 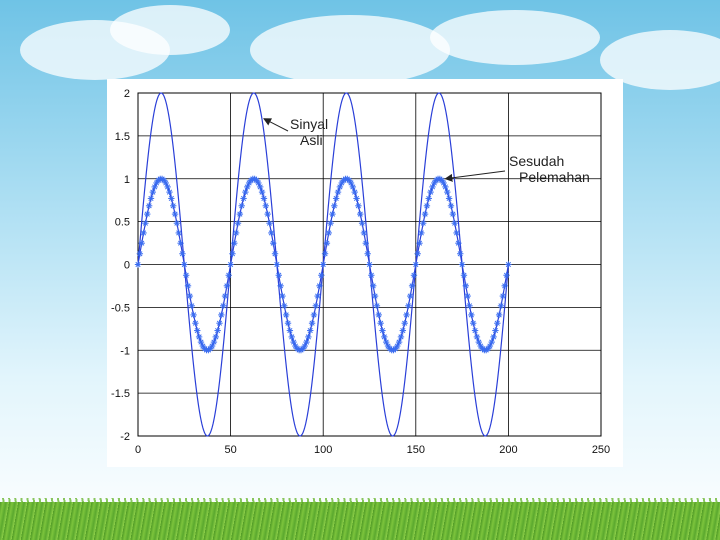 What do you see at coordinates (360, 521) in the screenshot?
I see `grass` at bounding box center [360, 521].